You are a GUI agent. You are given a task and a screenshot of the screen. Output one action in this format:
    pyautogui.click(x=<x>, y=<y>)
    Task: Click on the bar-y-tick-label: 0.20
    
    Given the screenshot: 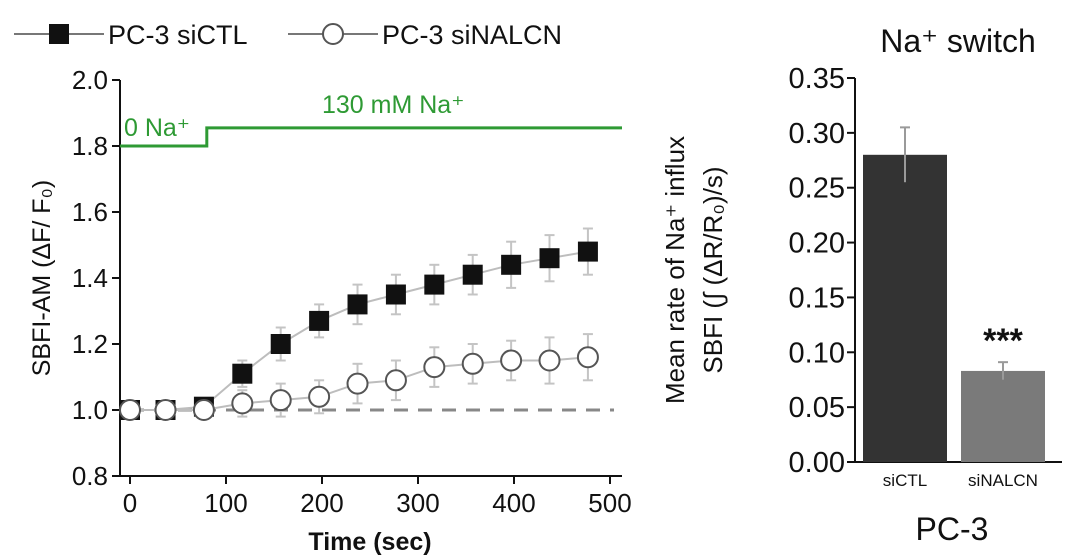 What is the action you would take?
    pyautogui.click(x=817, y=244)
    